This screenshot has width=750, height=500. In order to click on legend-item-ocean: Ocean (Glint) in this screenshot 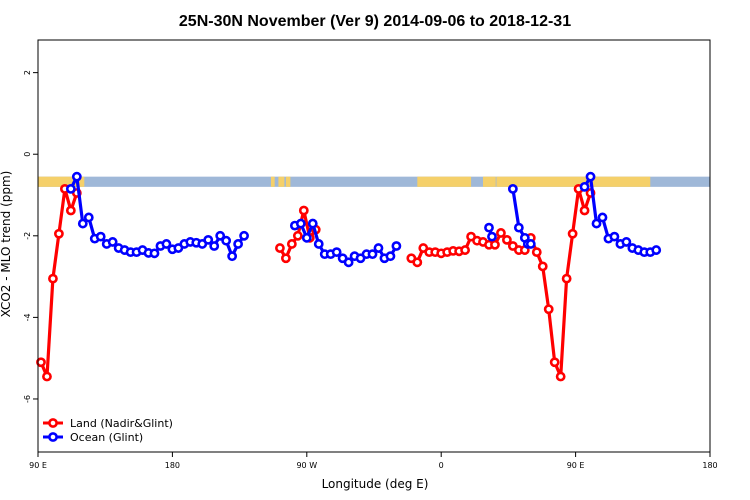, I will do `click(93, 437)`.